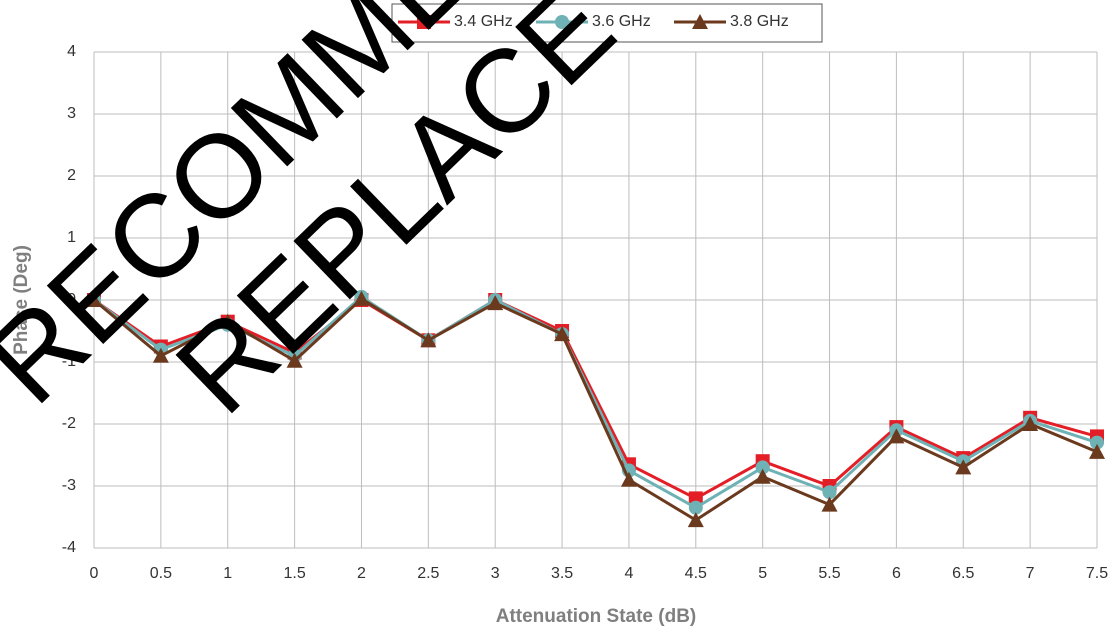 The height and width of the screenshot is (635, 1114). I want to click on x-tick-label: 4, so click(628, 573).